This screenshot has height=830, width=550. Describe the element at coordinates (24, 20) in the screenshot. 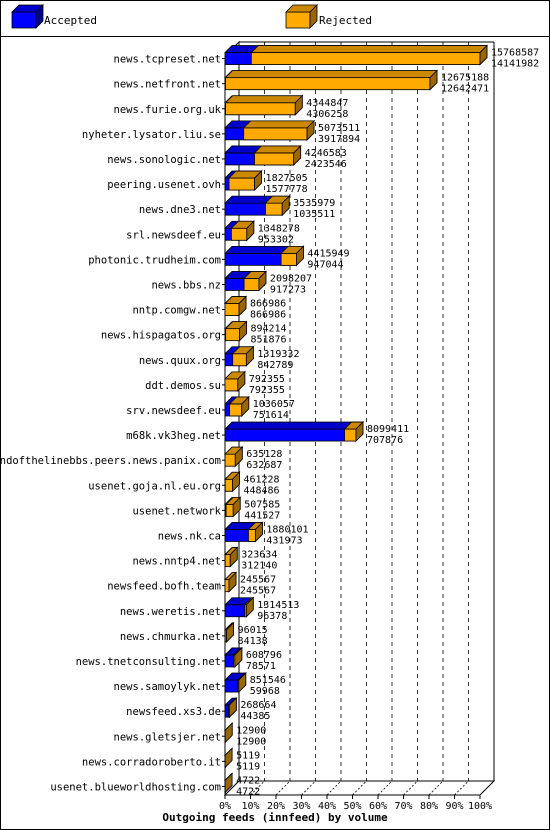

I see `accepted-swatch-box-front` at that location.